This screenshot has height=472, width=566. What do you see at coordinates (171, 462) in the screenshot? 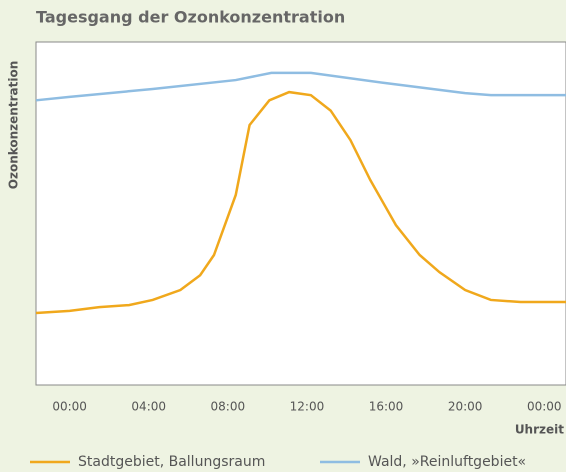
I see `legend-label: Stadtgebiet, Ballungsraum` at bounding box center [171, 462].